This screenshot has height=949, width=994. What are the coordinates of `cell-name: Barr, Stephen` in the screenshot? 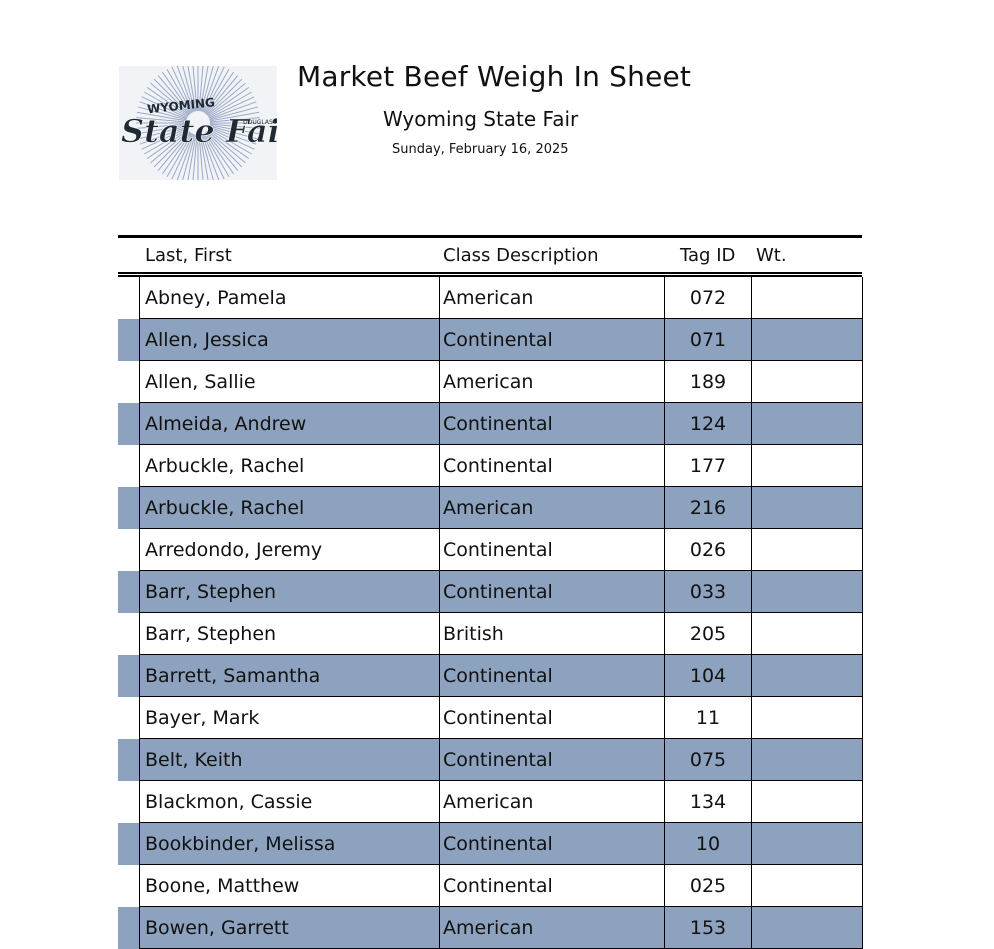 It's located at (210, 592).